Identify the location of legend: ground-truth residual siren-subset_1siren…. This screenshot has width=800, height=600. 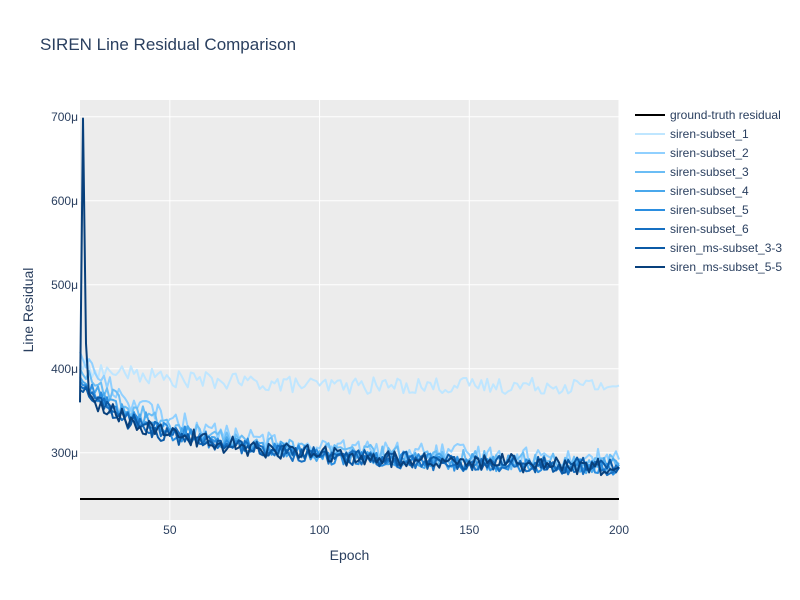
(708, 191).